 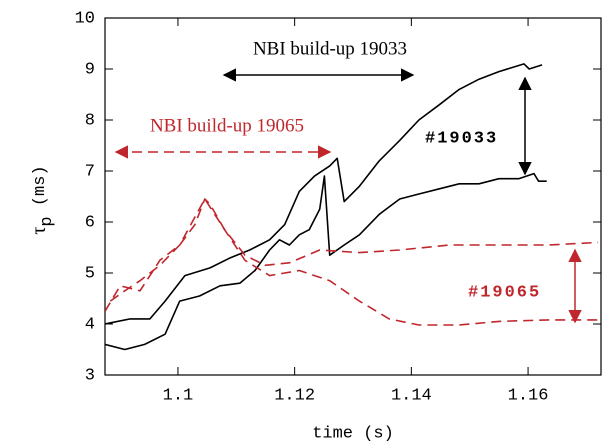 What do you see at coordinates (294, 395) in the screenshot?
I see `x-tick-label: 1.12` at bounding box center [294, 395].